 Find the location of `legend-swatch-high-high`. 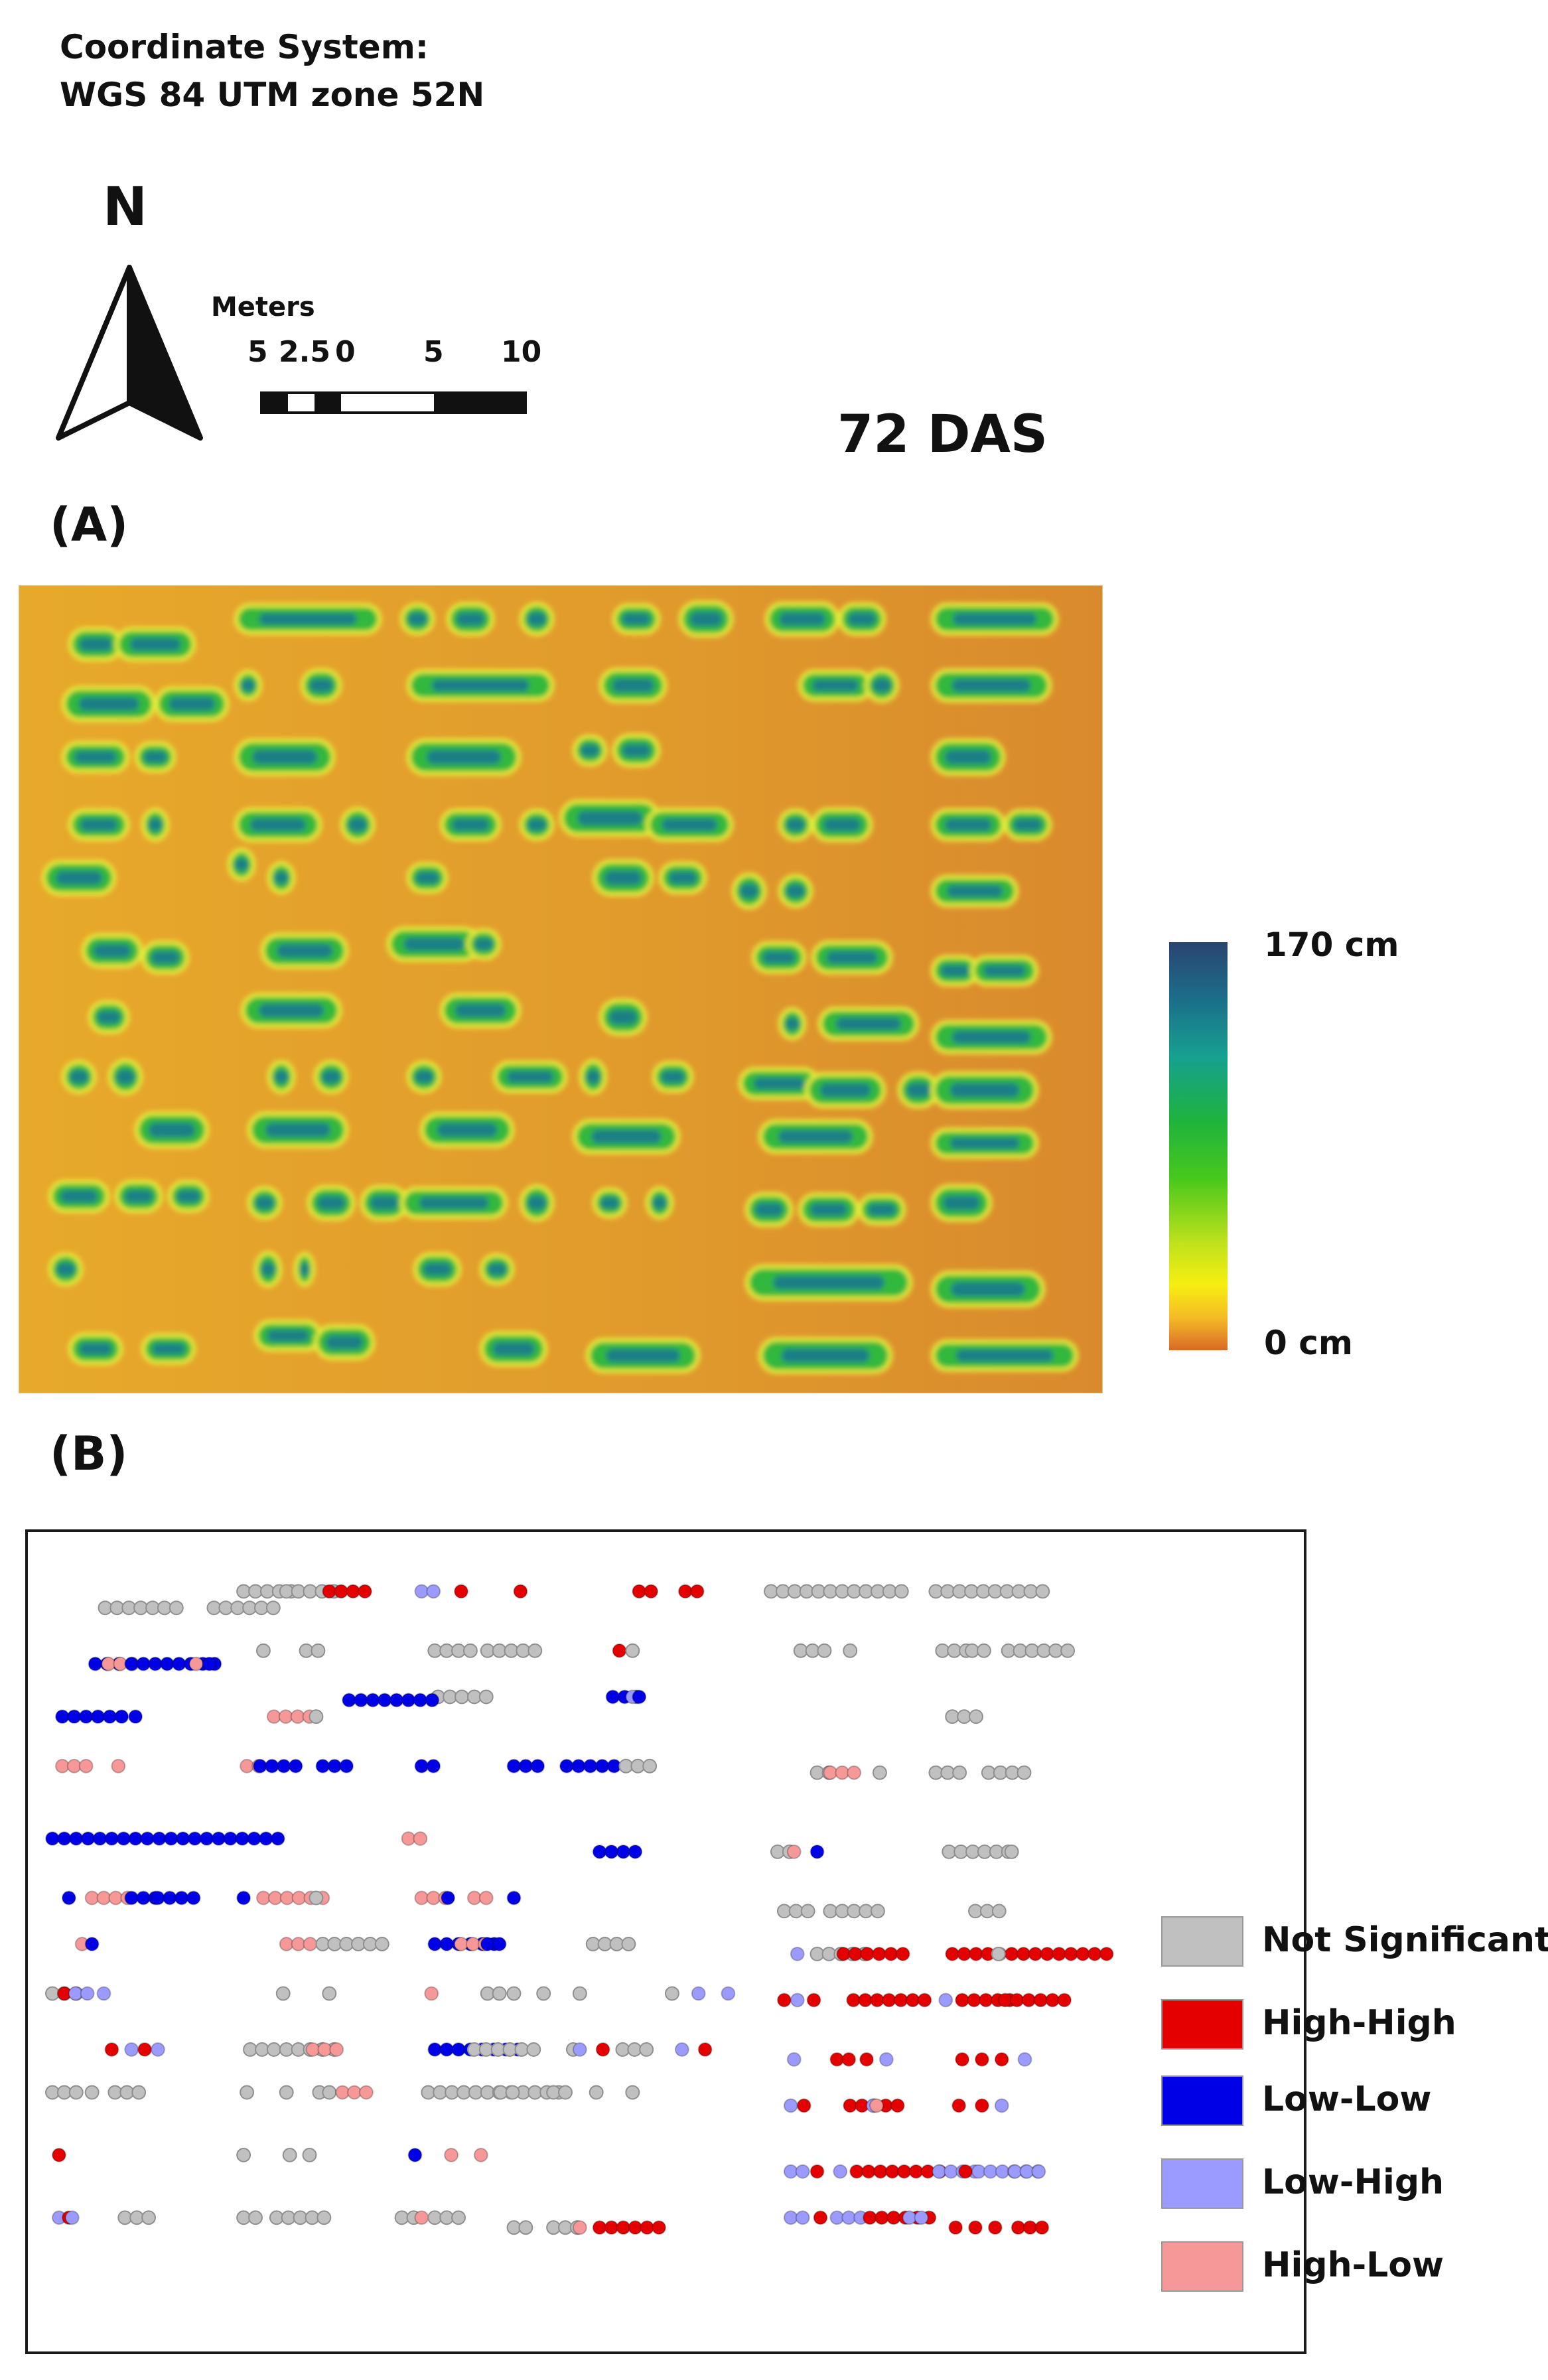

legend-swatch-high-high is located at coordinates (1202, 2024).